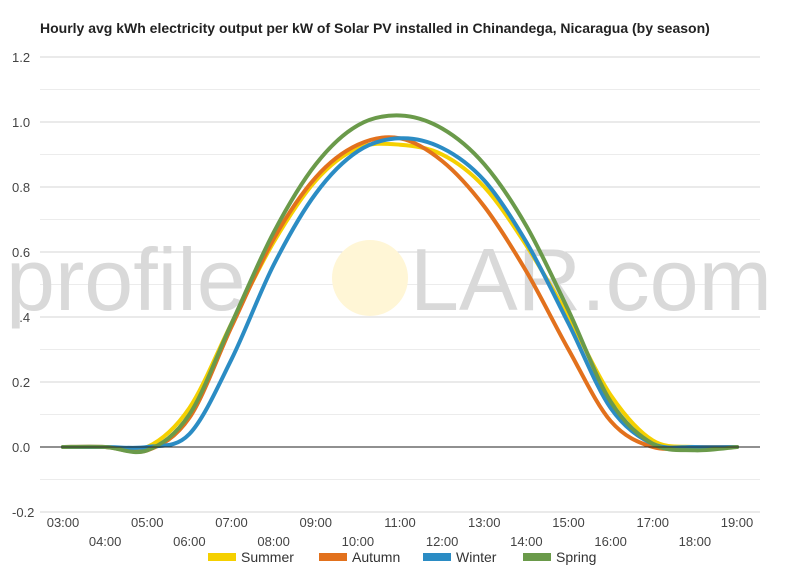 The image size is (800, 570). Describe the element at coordinates (591, 279) in the screenshot. I see `watermark-text-right: LAR.com` at that location.